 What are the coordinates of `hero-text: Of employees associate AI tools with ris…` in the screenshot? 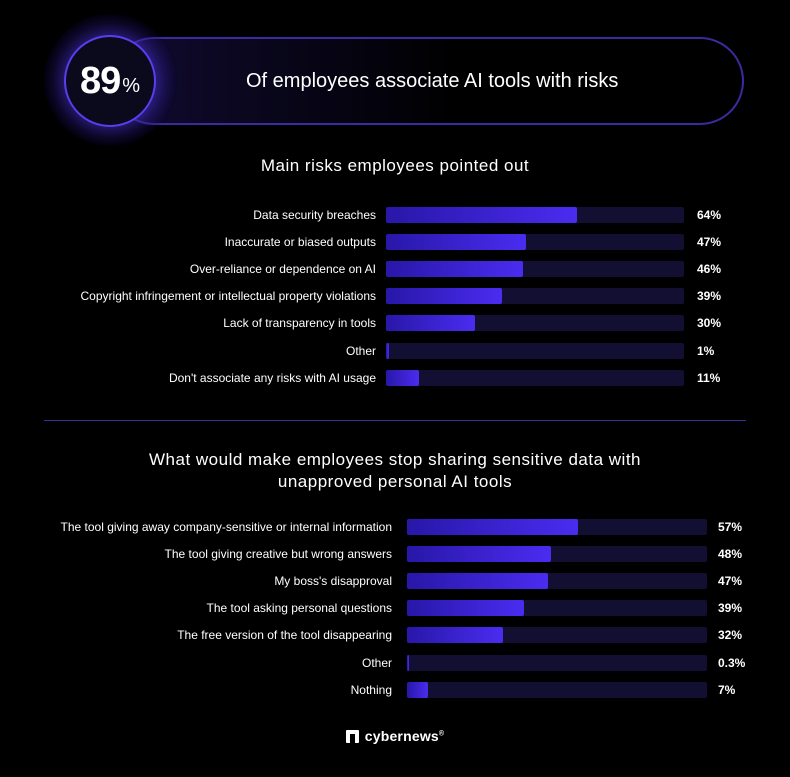 It's located at (432, 81).